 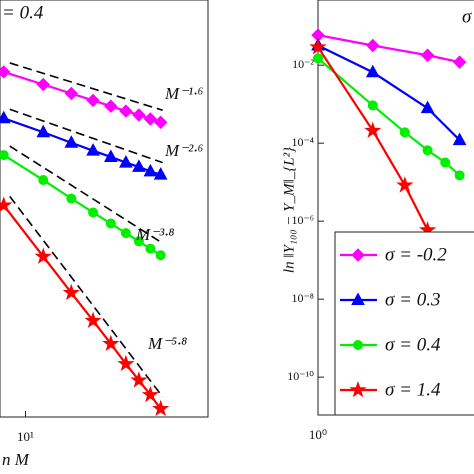 I want to click on legend-label: σ = 0.3, so click(x=412, y=299).